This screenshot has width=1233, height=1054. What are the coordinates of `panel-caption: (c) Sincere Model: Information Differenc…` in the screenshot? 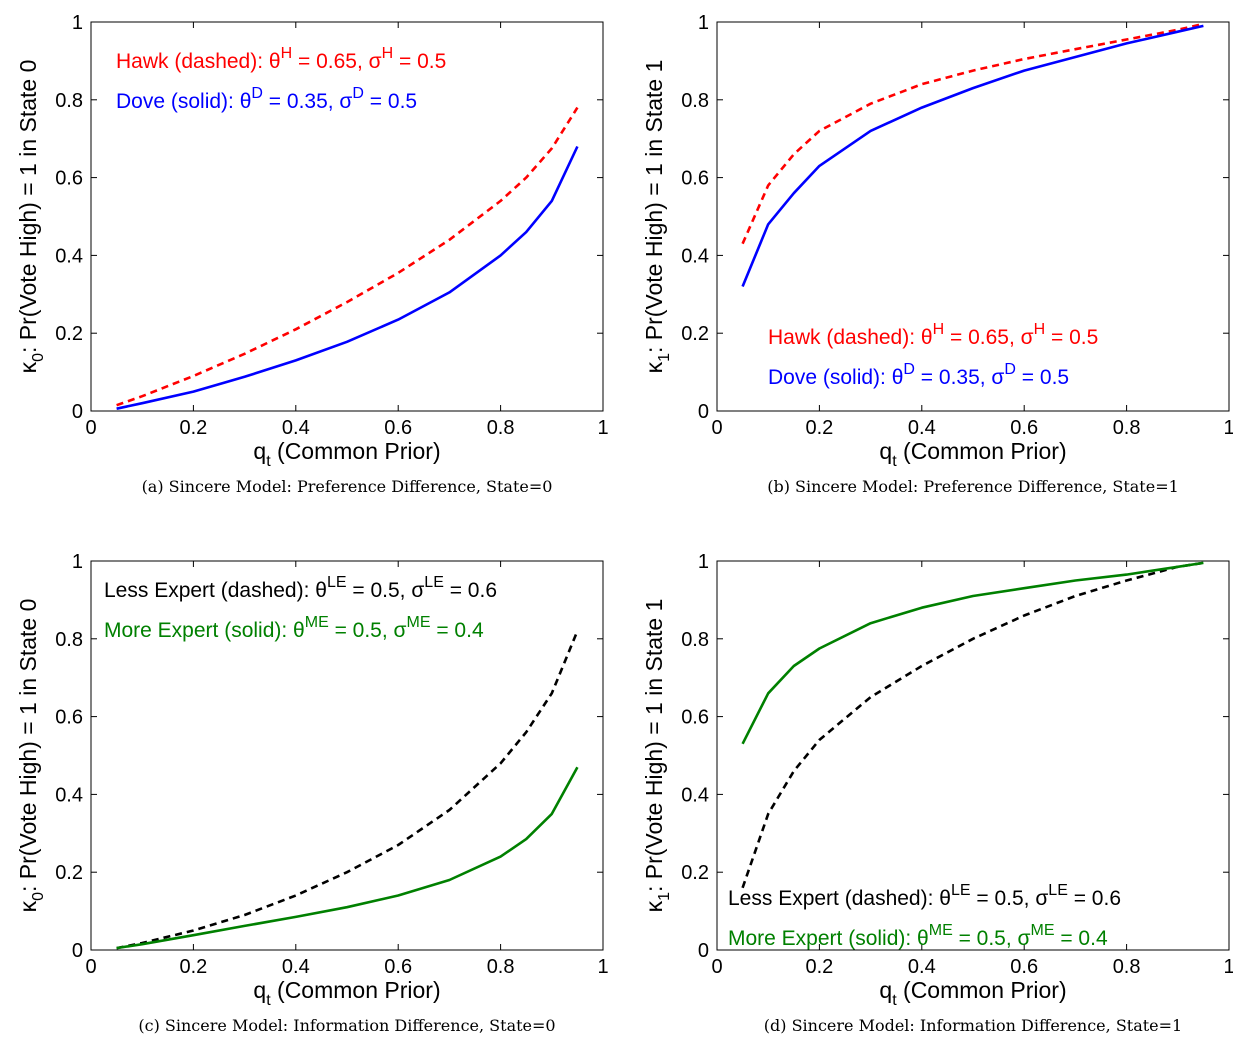 It's located at (346, 1025).